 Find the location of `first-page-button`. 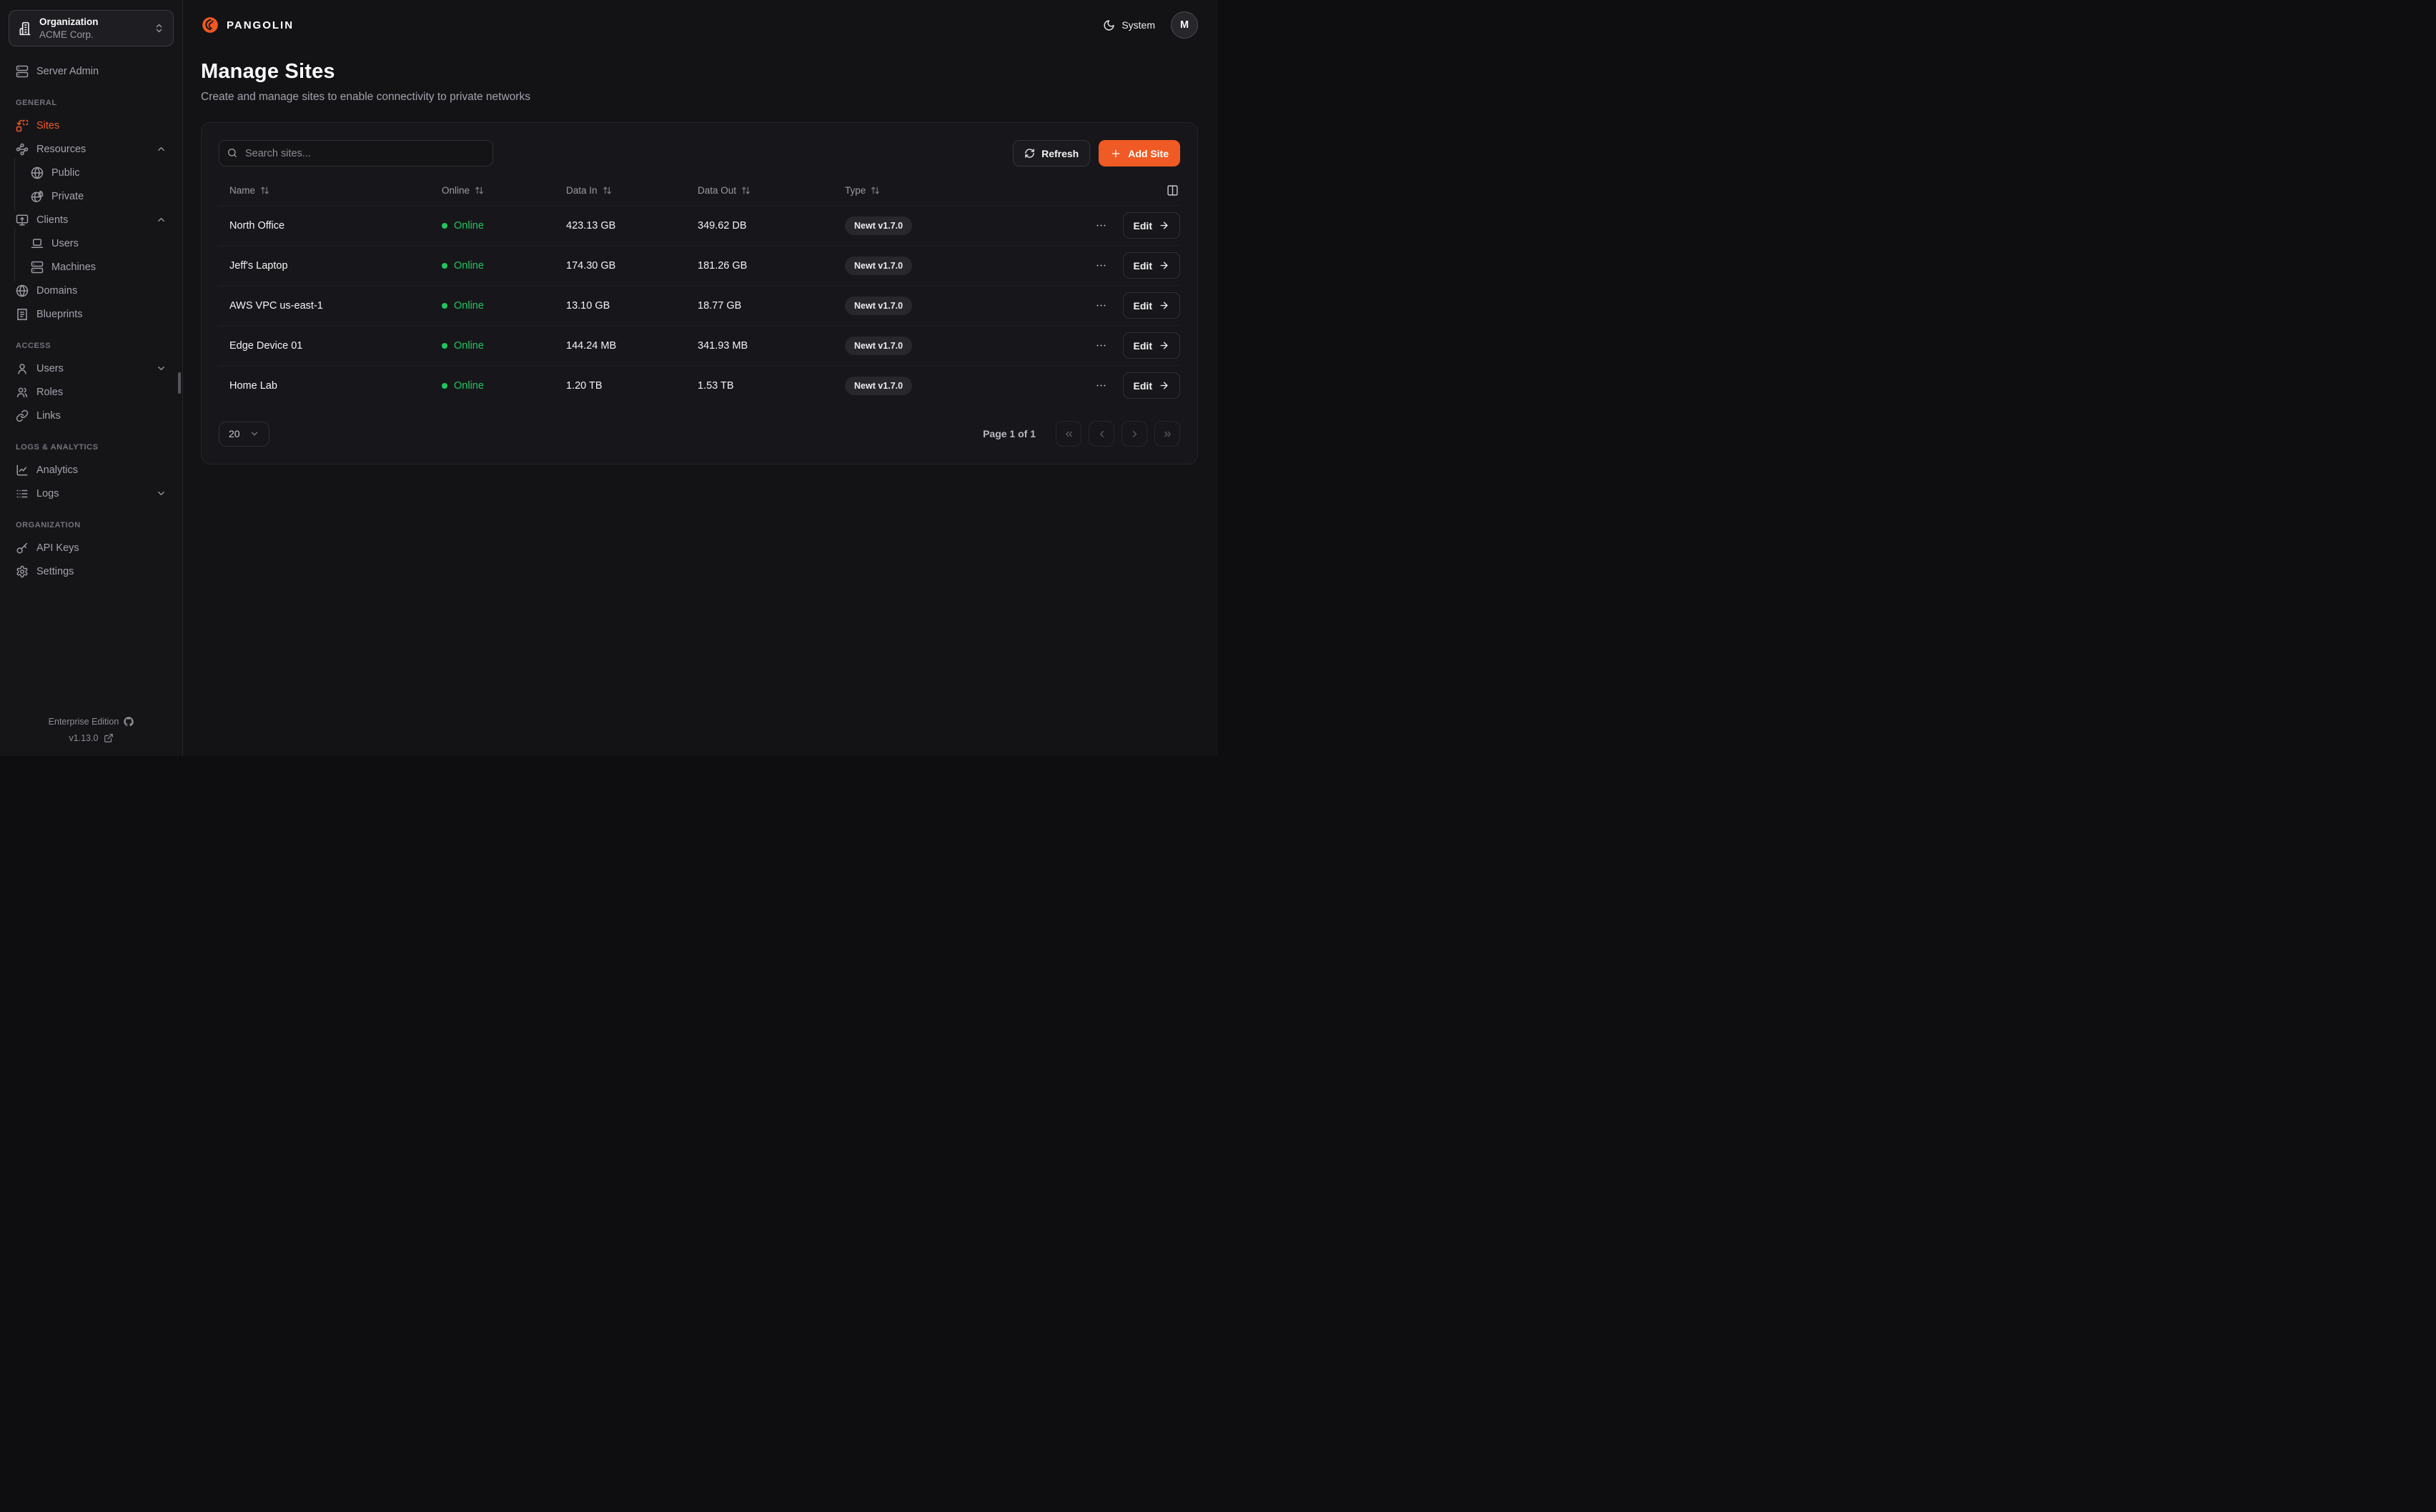

first-page-button is located at coordinates (1069, 434).